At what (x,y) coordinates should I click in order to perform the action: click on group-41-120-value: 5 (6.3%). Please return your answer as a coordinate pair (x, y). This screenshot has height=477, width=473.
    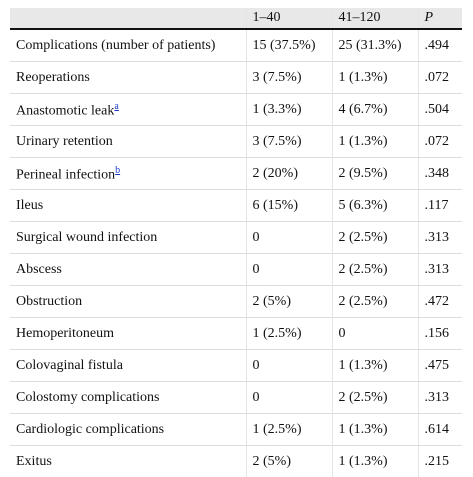
    Looking at the image, I should click on (375, 206).